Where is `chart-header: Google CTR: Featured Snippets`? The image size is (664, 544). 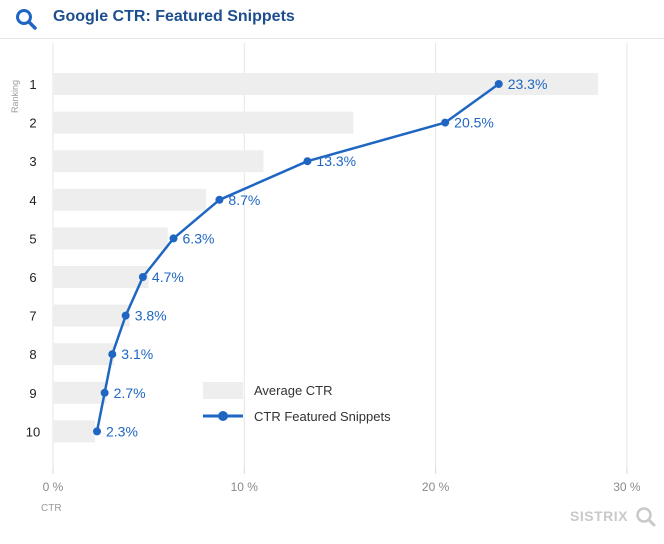 chart-header: Google CTR: Featured Snippets is located at coordinates (332, 19).